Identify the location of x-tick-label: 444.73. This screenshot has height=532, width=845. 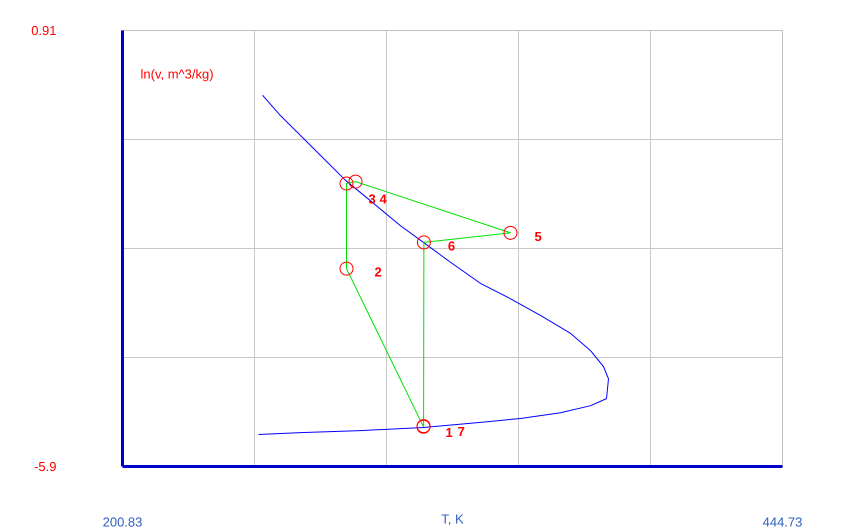
(782, 522).